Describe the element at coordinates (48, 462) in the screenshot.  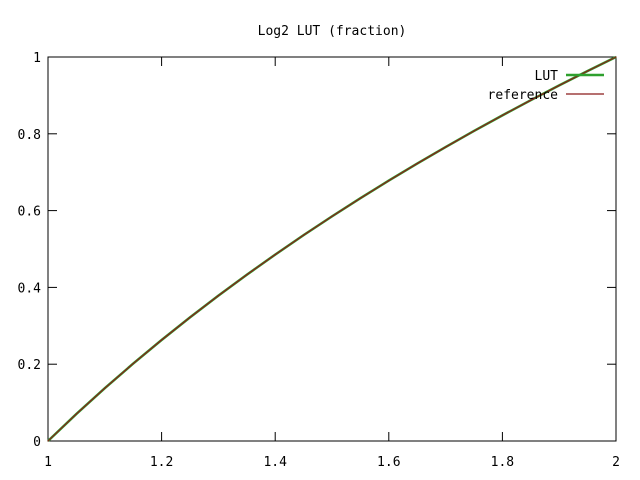
I see `x-tick-label: 1` at that location.